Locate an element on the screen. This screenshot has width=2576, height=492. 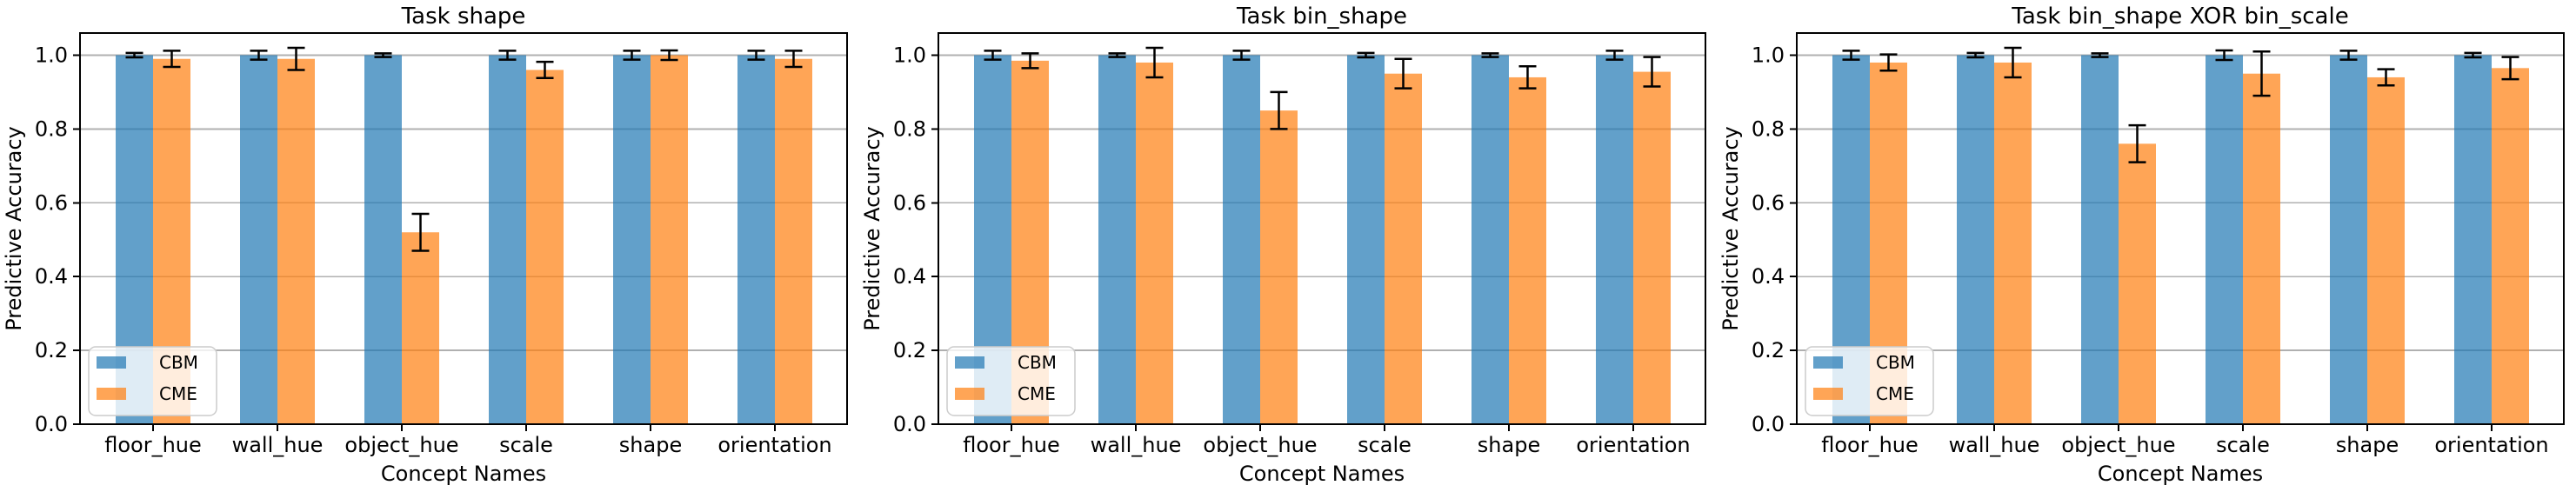
subplot-title: Task bin_shape is located at coordinates (1321, 16).